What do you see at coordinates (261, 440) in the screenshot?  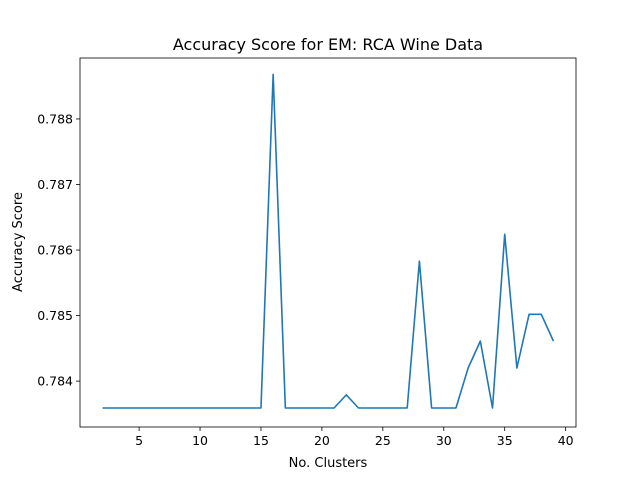 I see `x-tick-label-15: 15` at bounding box center [261, 440].